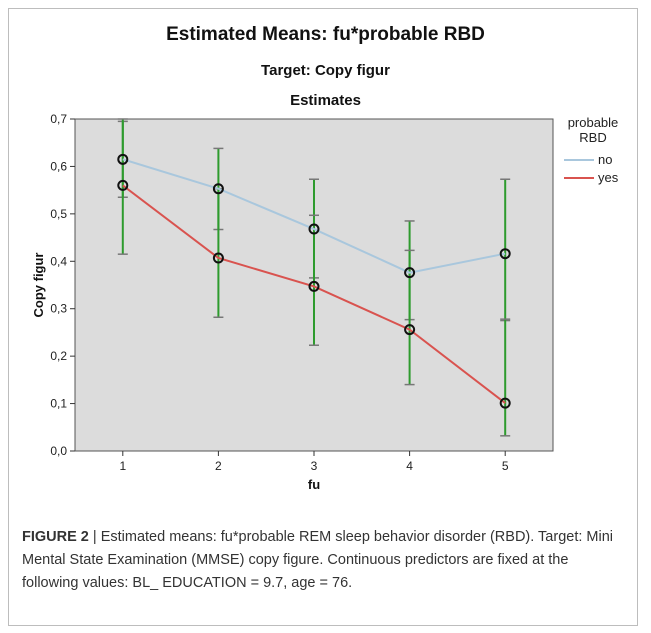  Describe the element at coordinates (55, 537) in the screenshot. I see `caption-label: FIGURE 2` at that location.